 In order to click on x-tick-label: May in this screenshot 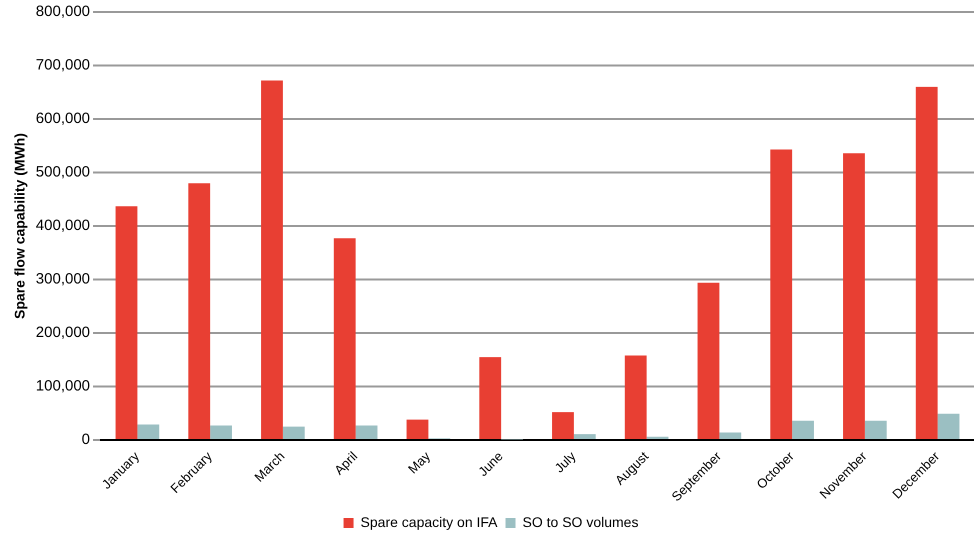, I will do `click(419, 462)`.